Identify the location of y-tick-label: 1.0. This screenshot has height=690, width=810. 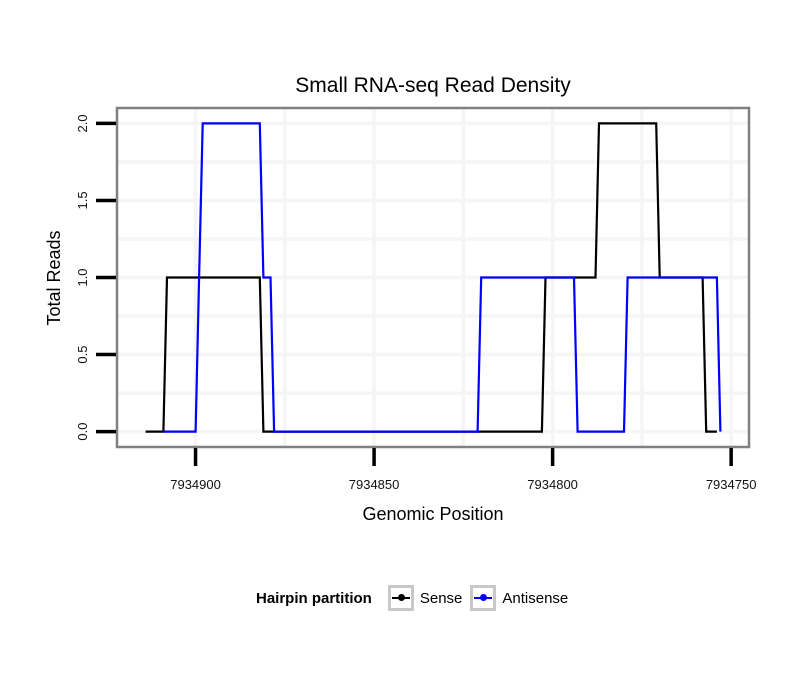
(82, 277).